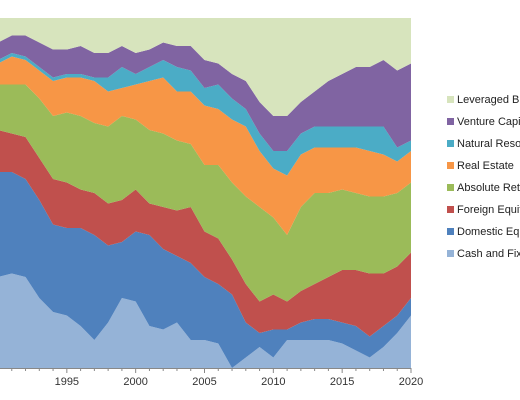  What do you see at coordinates (488, 254) in the screenshot?
I see `legend-label: Cash and Fixed Income` at bounding box center [488, 254].